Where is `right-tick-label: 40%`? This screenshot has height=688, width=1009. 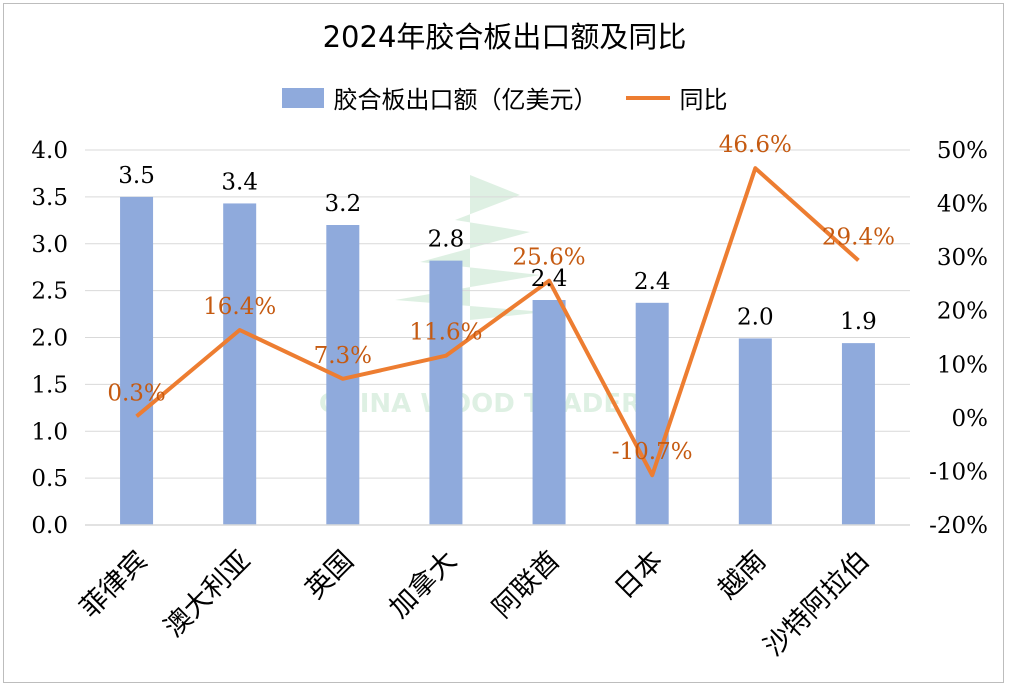
right-tick-label: 40% is located at coordinates (962, 205).